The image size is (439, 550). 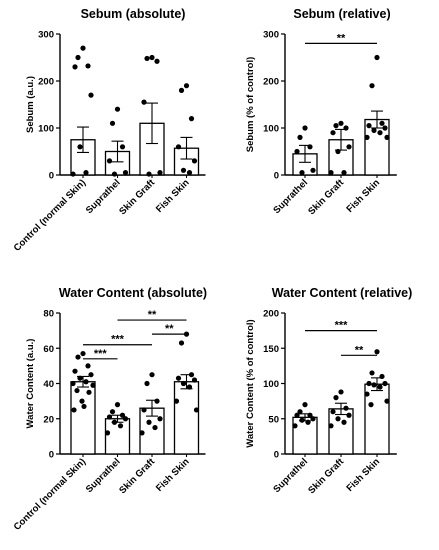 What do you see at coordinates (341, 14) in the screenshot?
I see `chart-title: Sebum (relative)` at bounding box center [341, 14].